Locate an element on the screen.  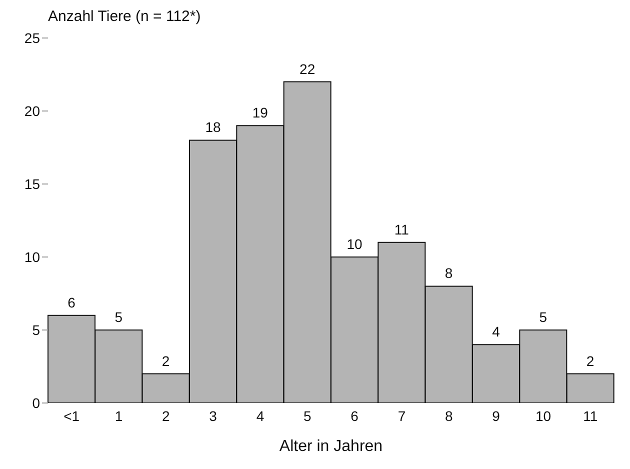
y-tick-label: 10 is located at coordinates (32, 256).